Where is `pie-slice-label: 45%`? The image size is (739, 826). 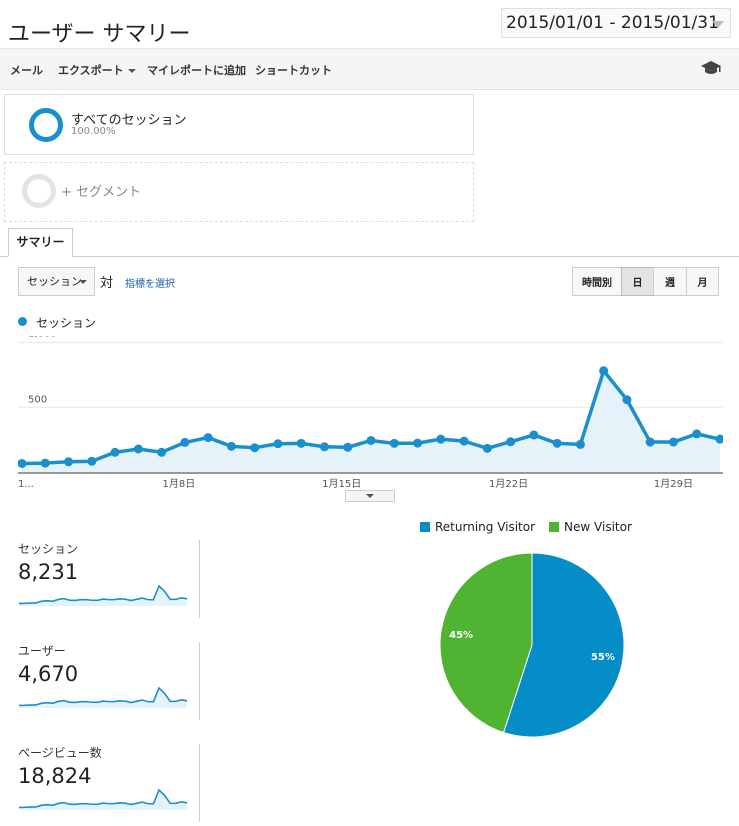 pie-slice-label: 45% is located at coordinates (461, 635).